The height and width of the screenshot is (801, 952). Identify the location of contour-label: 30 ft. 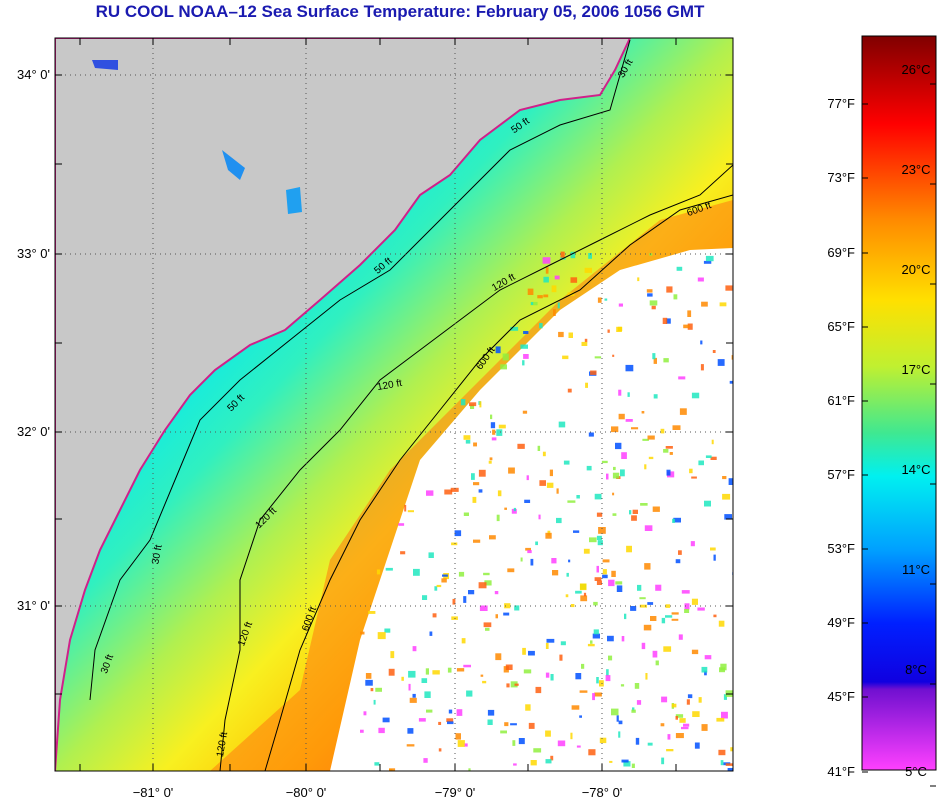
(157, 554).